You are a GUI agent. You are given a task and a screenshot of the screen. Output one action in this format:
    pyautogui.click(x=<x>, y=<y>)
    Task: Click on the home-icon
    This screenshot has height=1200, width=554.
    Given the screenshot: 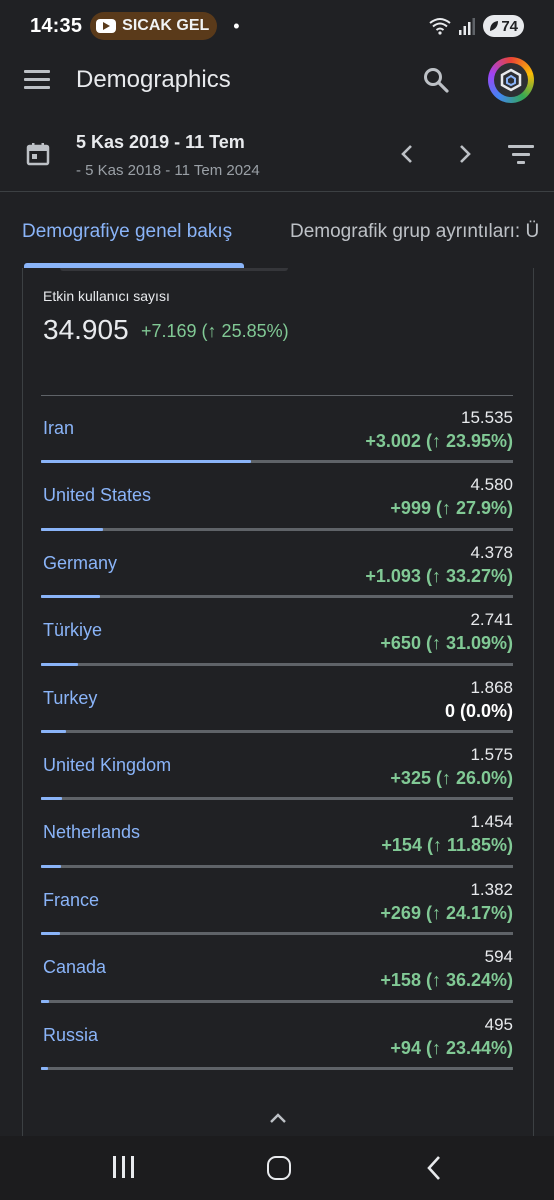 What is the action you would take?
    pyautogui.click(x=279, y=1168)
    